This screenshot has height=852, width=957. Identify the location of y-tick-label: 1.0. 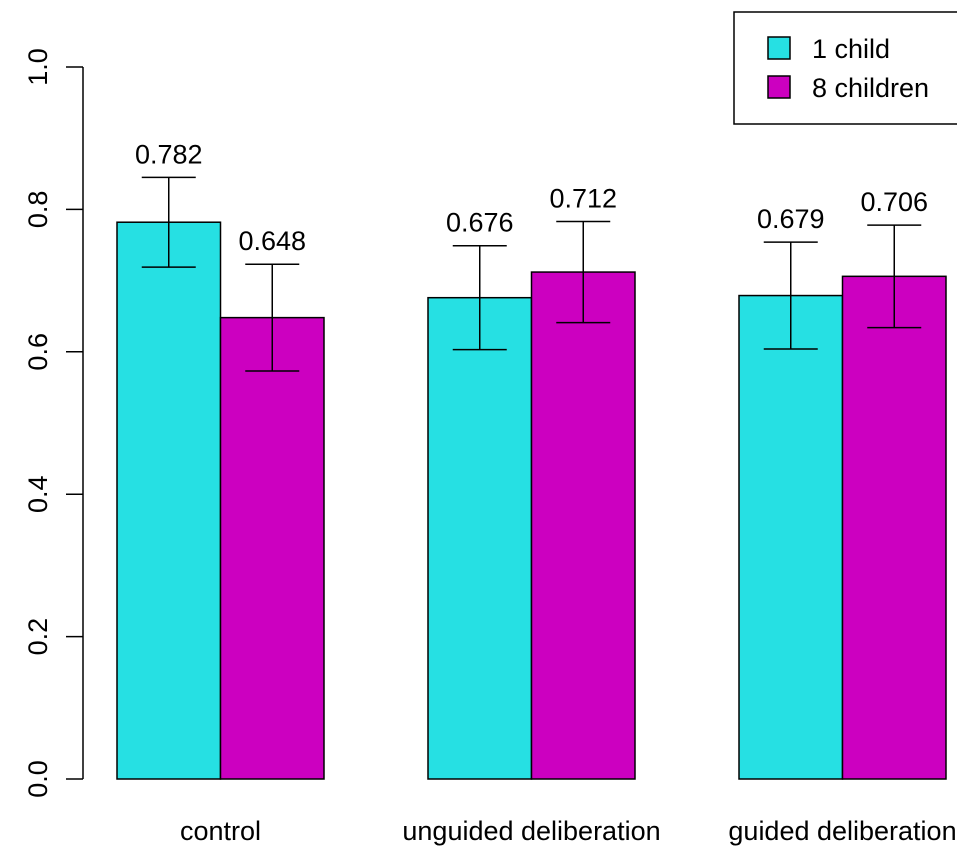
(38, 67).